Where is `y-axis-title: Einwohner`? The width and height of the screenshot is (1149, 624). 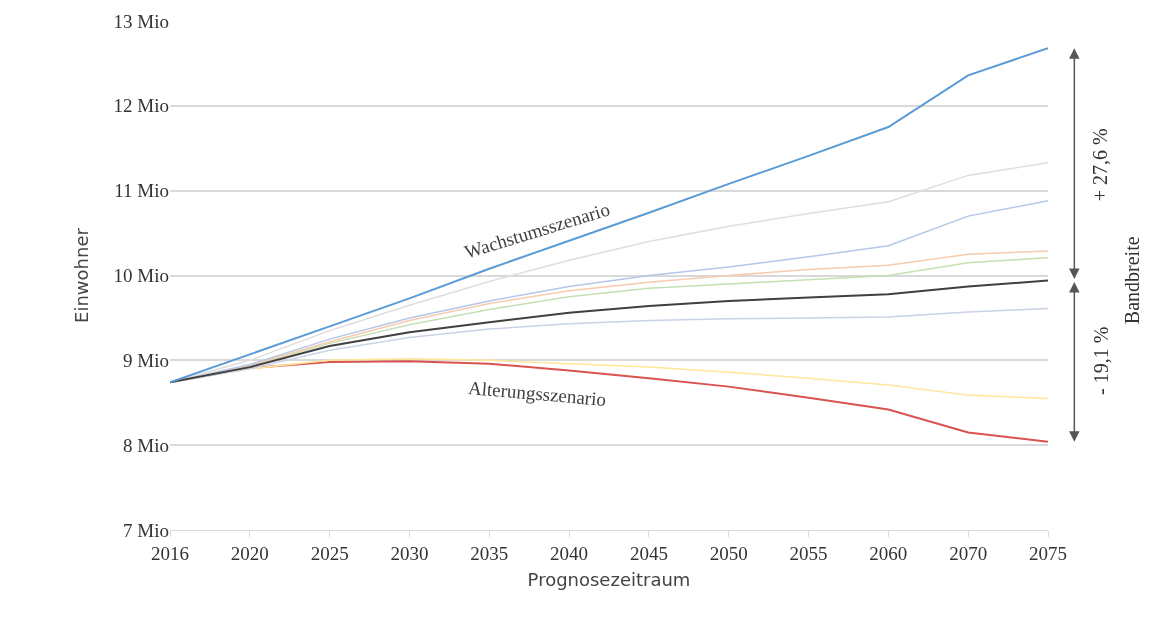
y-axis-title: Einwohner is located at coordinates (81, 275).